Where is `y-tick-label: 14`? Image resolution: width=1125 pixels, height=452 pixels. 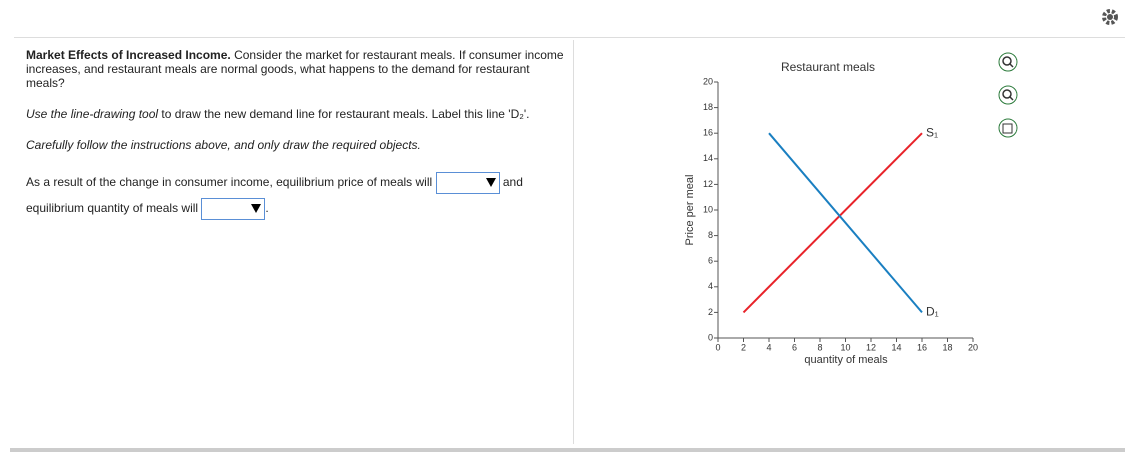 y-tick-label: 14 is located at coordinates (708, 158).